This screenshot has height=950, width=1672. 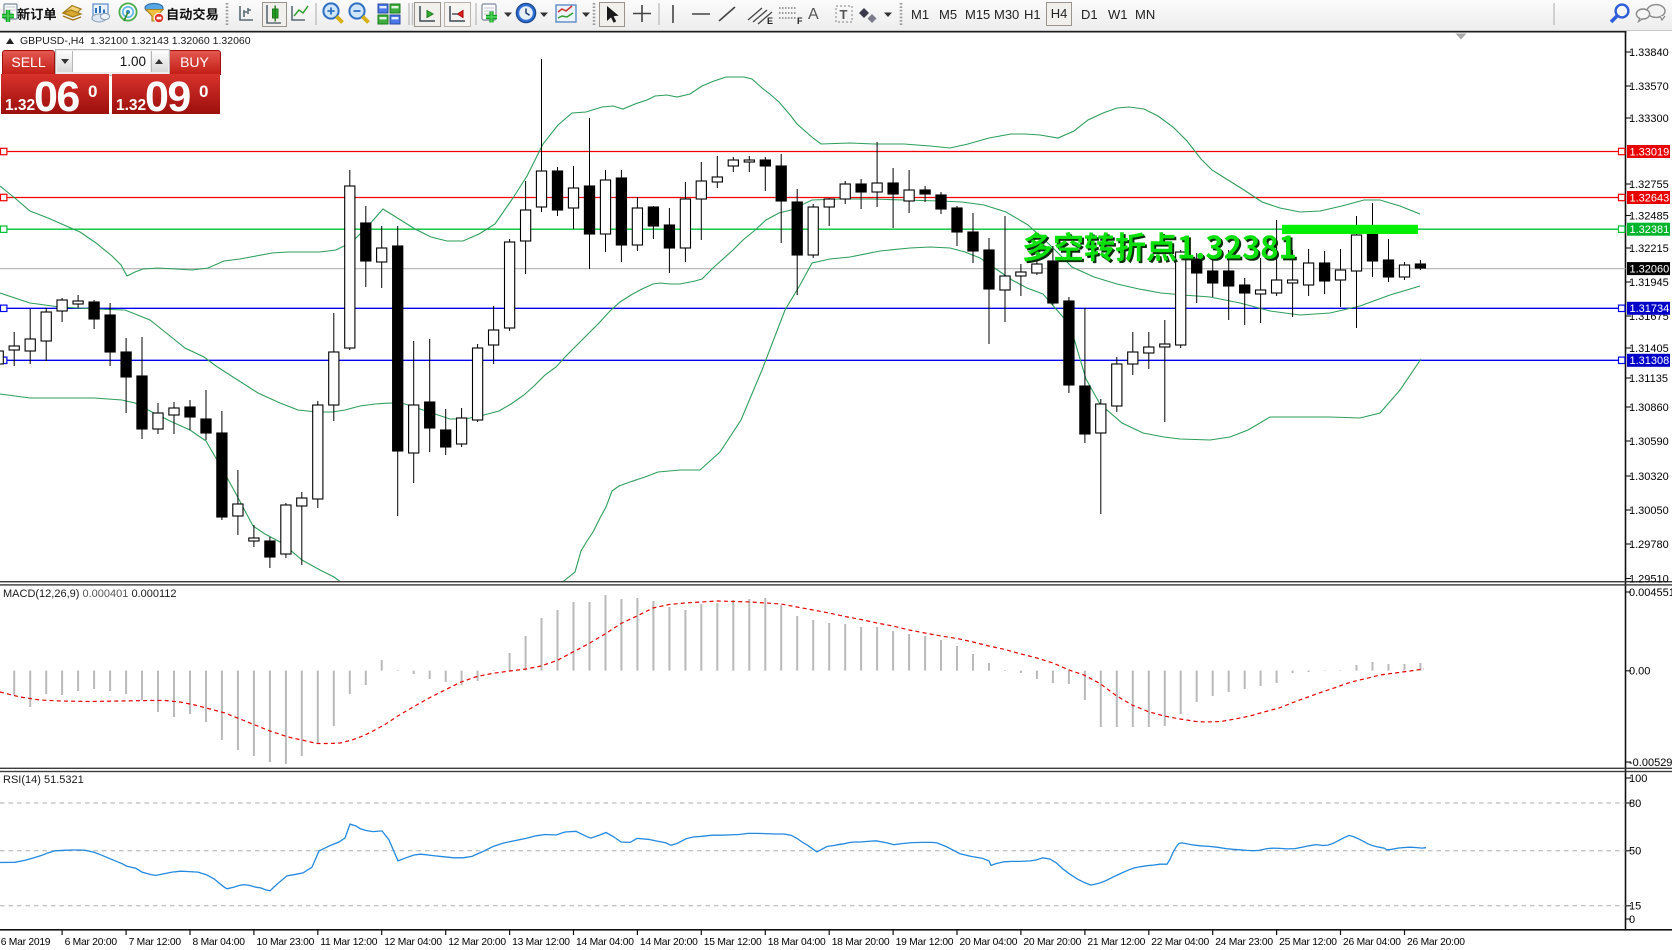 What do you see at coordinates (1635, 907) in the screenshot?
I see `svg-text: 15` at bounding box center [1635, 907].